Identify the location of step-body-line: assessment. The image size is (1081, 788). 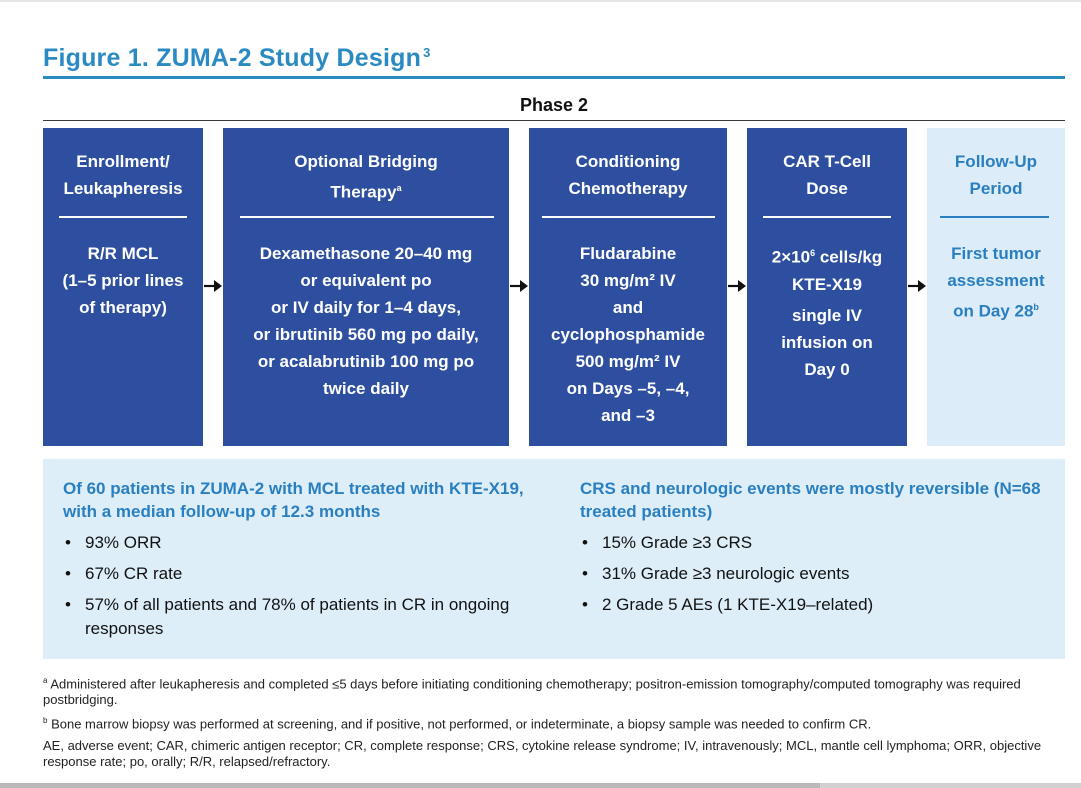
(996, 280).